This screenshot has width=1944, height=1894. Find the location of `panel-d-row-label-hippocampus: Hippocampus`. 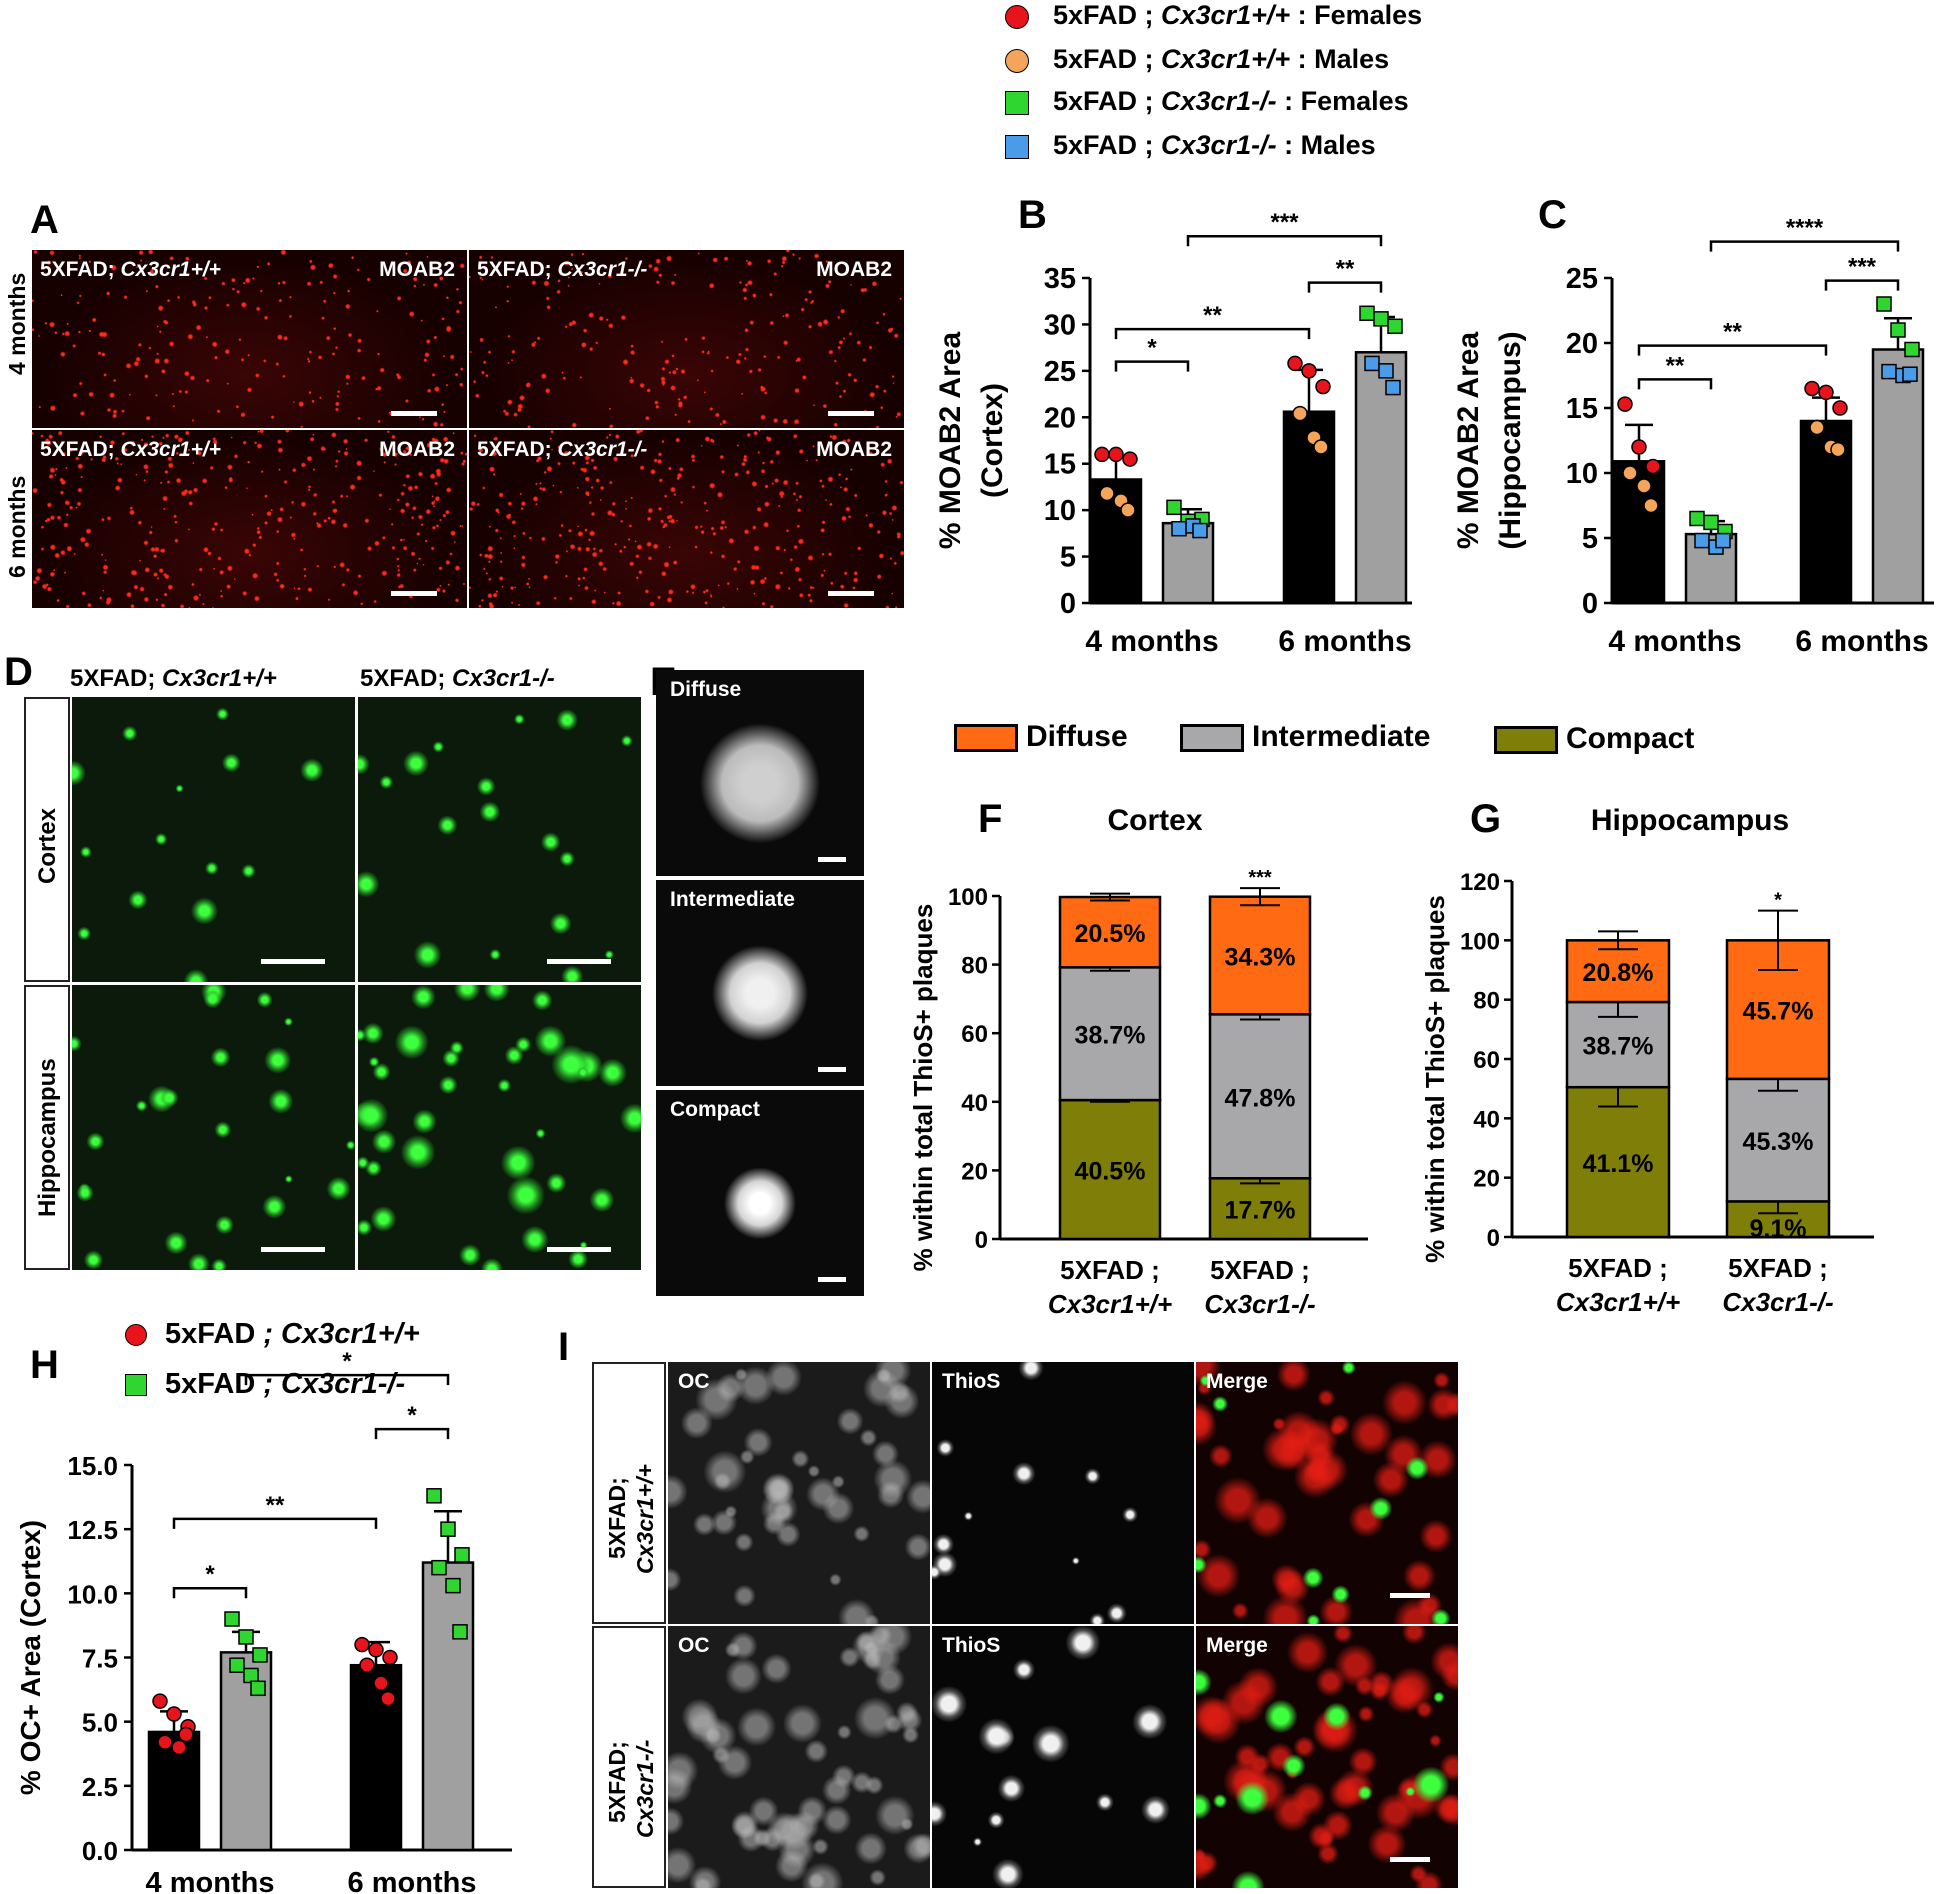

panel-d-row-label-hippocampus: Hippocampus is located at coordinates (47, 1137).